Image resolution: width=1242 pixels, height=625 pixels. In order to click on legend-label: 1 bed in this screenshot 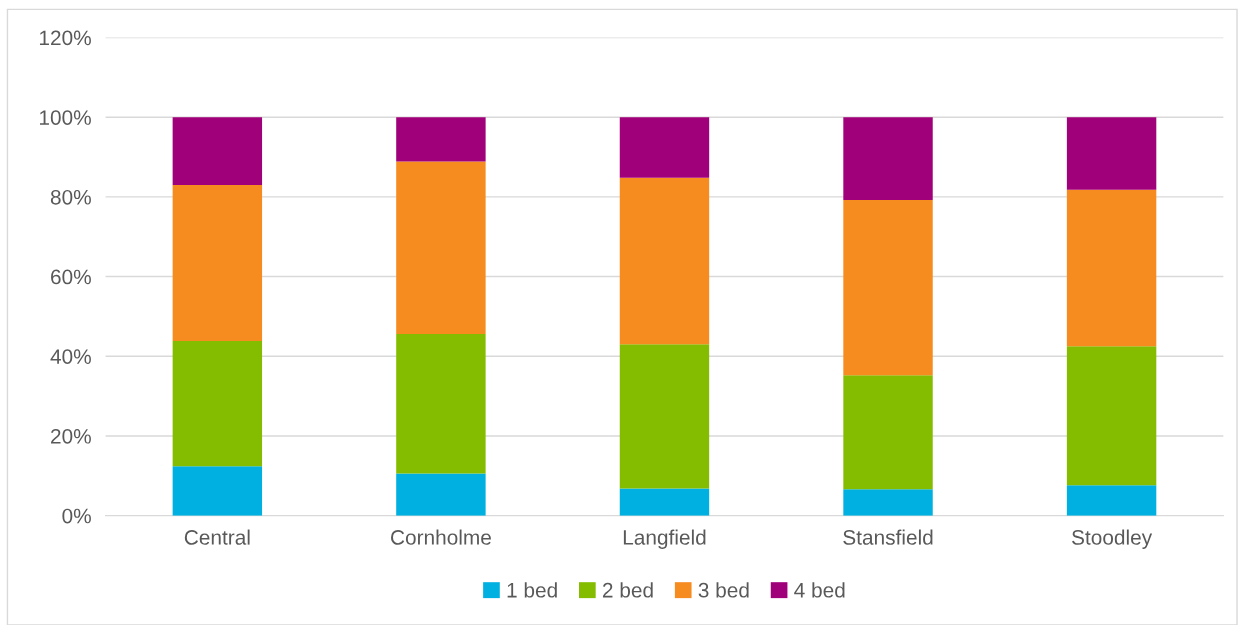, I will do `click(532, 590)`.